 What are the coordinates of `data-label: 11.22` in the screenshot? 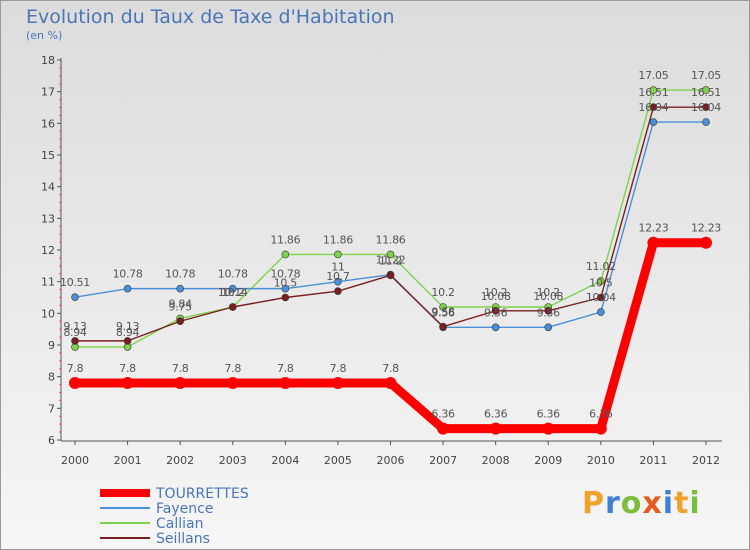 It's located at (391, 260).